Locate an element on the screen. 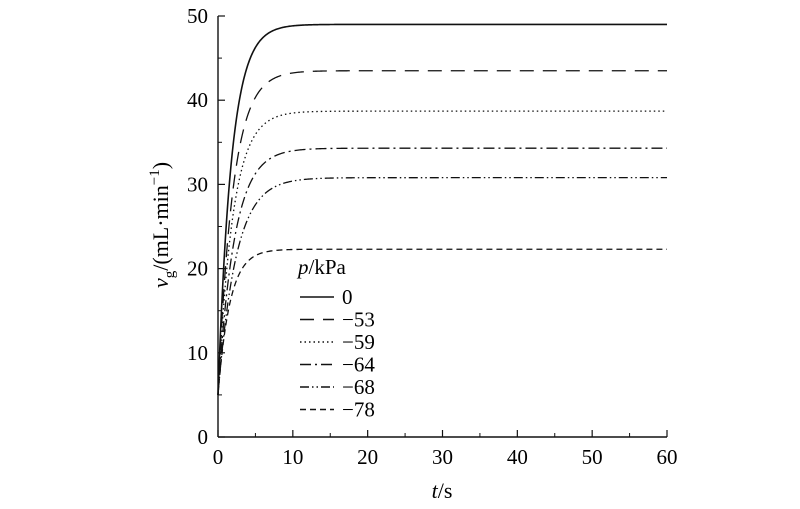  y-tick-label: 20 is located at coordinates (197, 269).